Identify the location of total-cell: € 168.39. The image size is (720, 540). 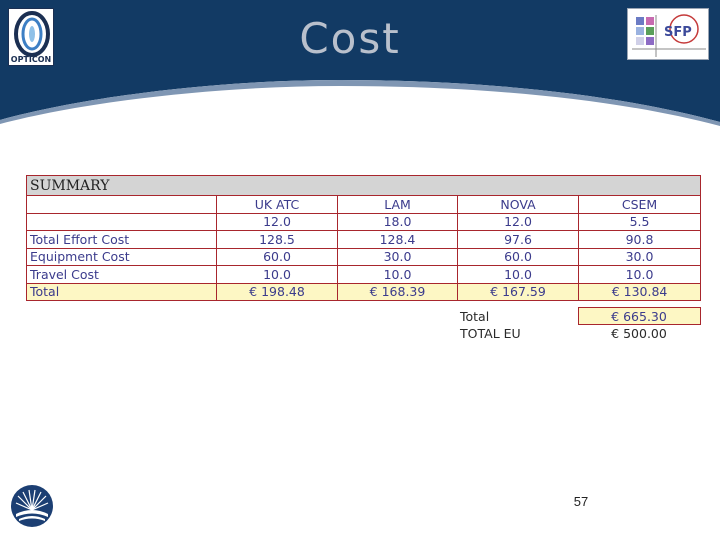
(397, 291).